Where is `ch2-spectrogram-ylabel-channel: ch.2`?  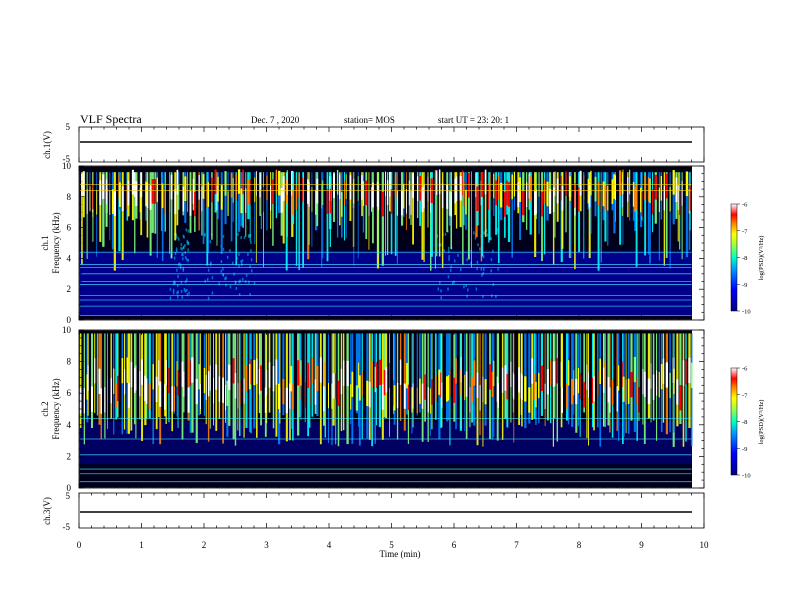
ch2-spectrogram-ylabel-channel: ch.2 is located at coordinates (45, 408).